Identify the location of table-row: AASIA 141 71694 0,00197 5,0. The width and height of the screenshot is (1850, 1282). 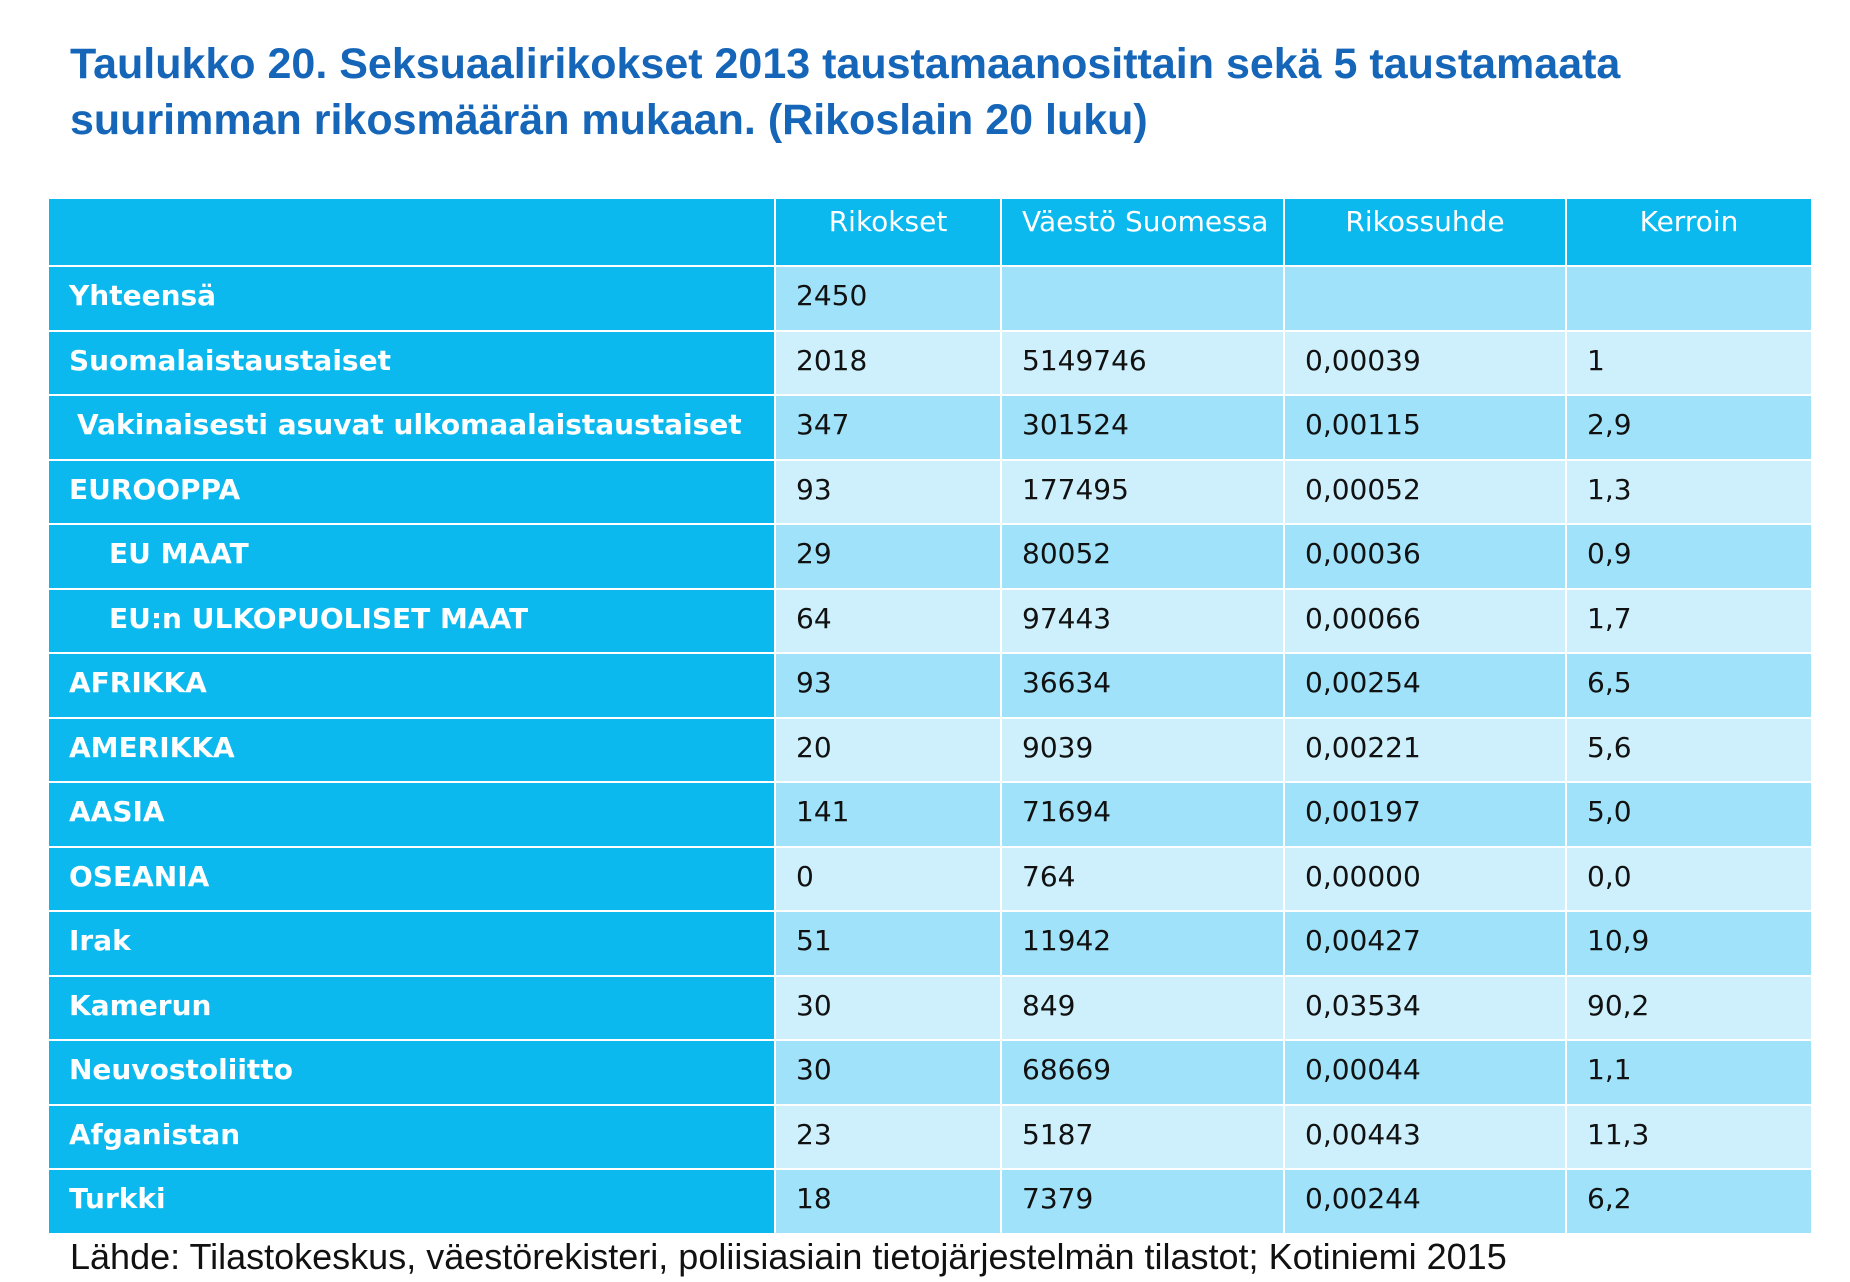
(930, 814).